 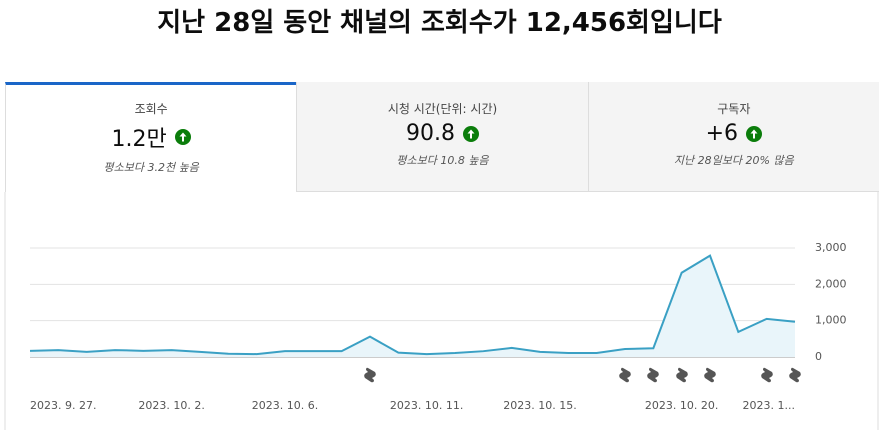 What do you see at coordinates (151, 109) in the screenshot?
I see `tab-label: 조회수` at bounding box center [151, 109].